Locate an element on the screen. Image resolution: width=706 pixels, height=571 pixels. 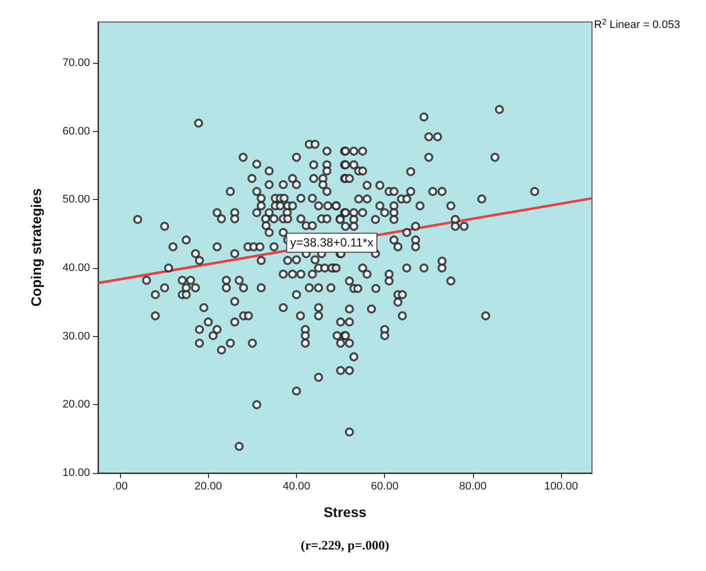
annotation: y=38.38+0.11*x is located at coordinates (332, 243).